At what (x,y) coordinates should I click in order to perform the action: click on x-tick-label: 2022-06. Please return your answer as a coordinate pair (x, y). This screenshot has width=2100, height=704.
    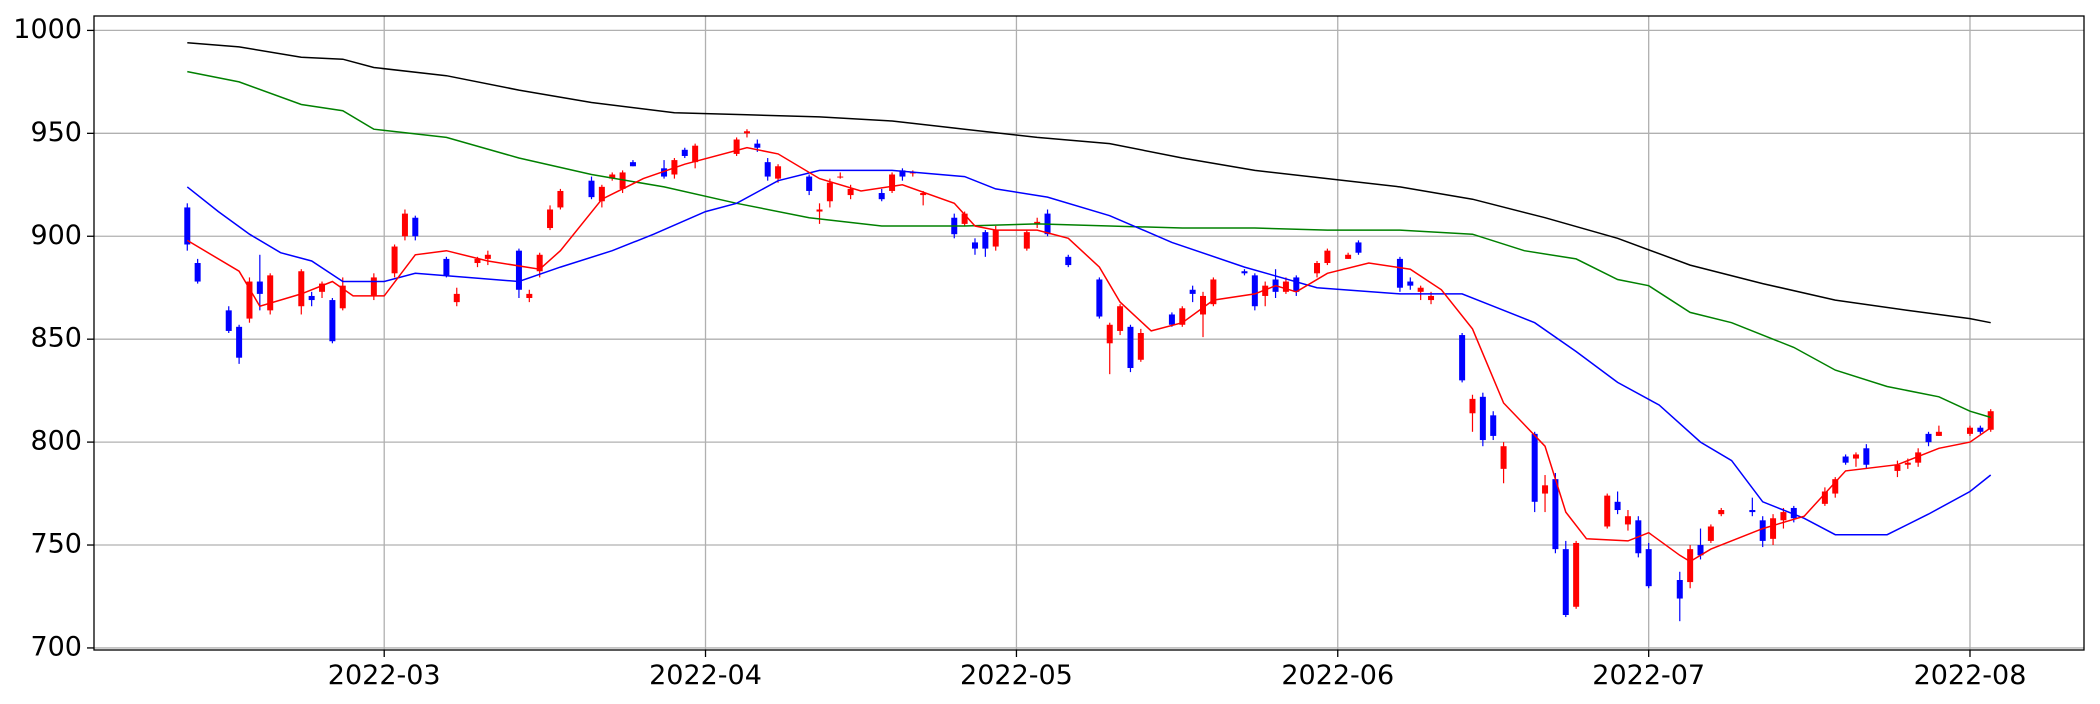
    Looking at the image, I should click on (1337, 675).